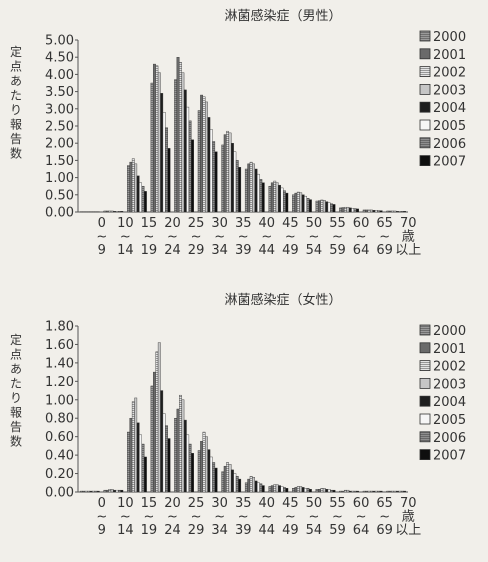 Image resolution: width=488 pixels, height=562 pixels. What do you see at coordinates (449, 384) in the screenshot?
I see `legend-label: 2003` at bounding box center [449, 384].